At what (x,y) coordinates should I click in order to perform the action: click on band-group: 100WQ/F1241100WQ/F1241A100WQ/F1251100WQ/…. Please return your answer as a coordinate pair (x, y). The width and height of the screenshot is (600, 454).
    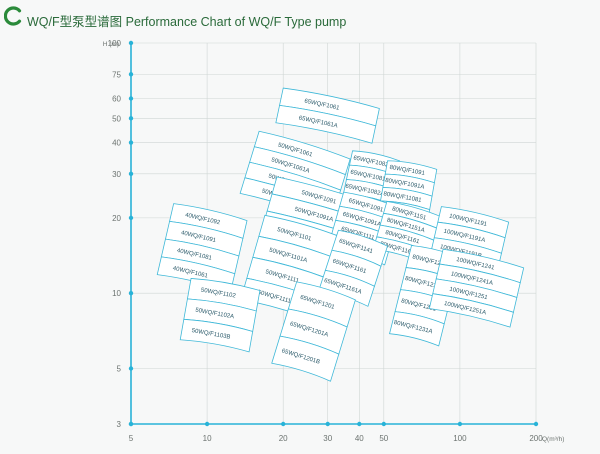
    Looking at the image, I should click on (476, 288).